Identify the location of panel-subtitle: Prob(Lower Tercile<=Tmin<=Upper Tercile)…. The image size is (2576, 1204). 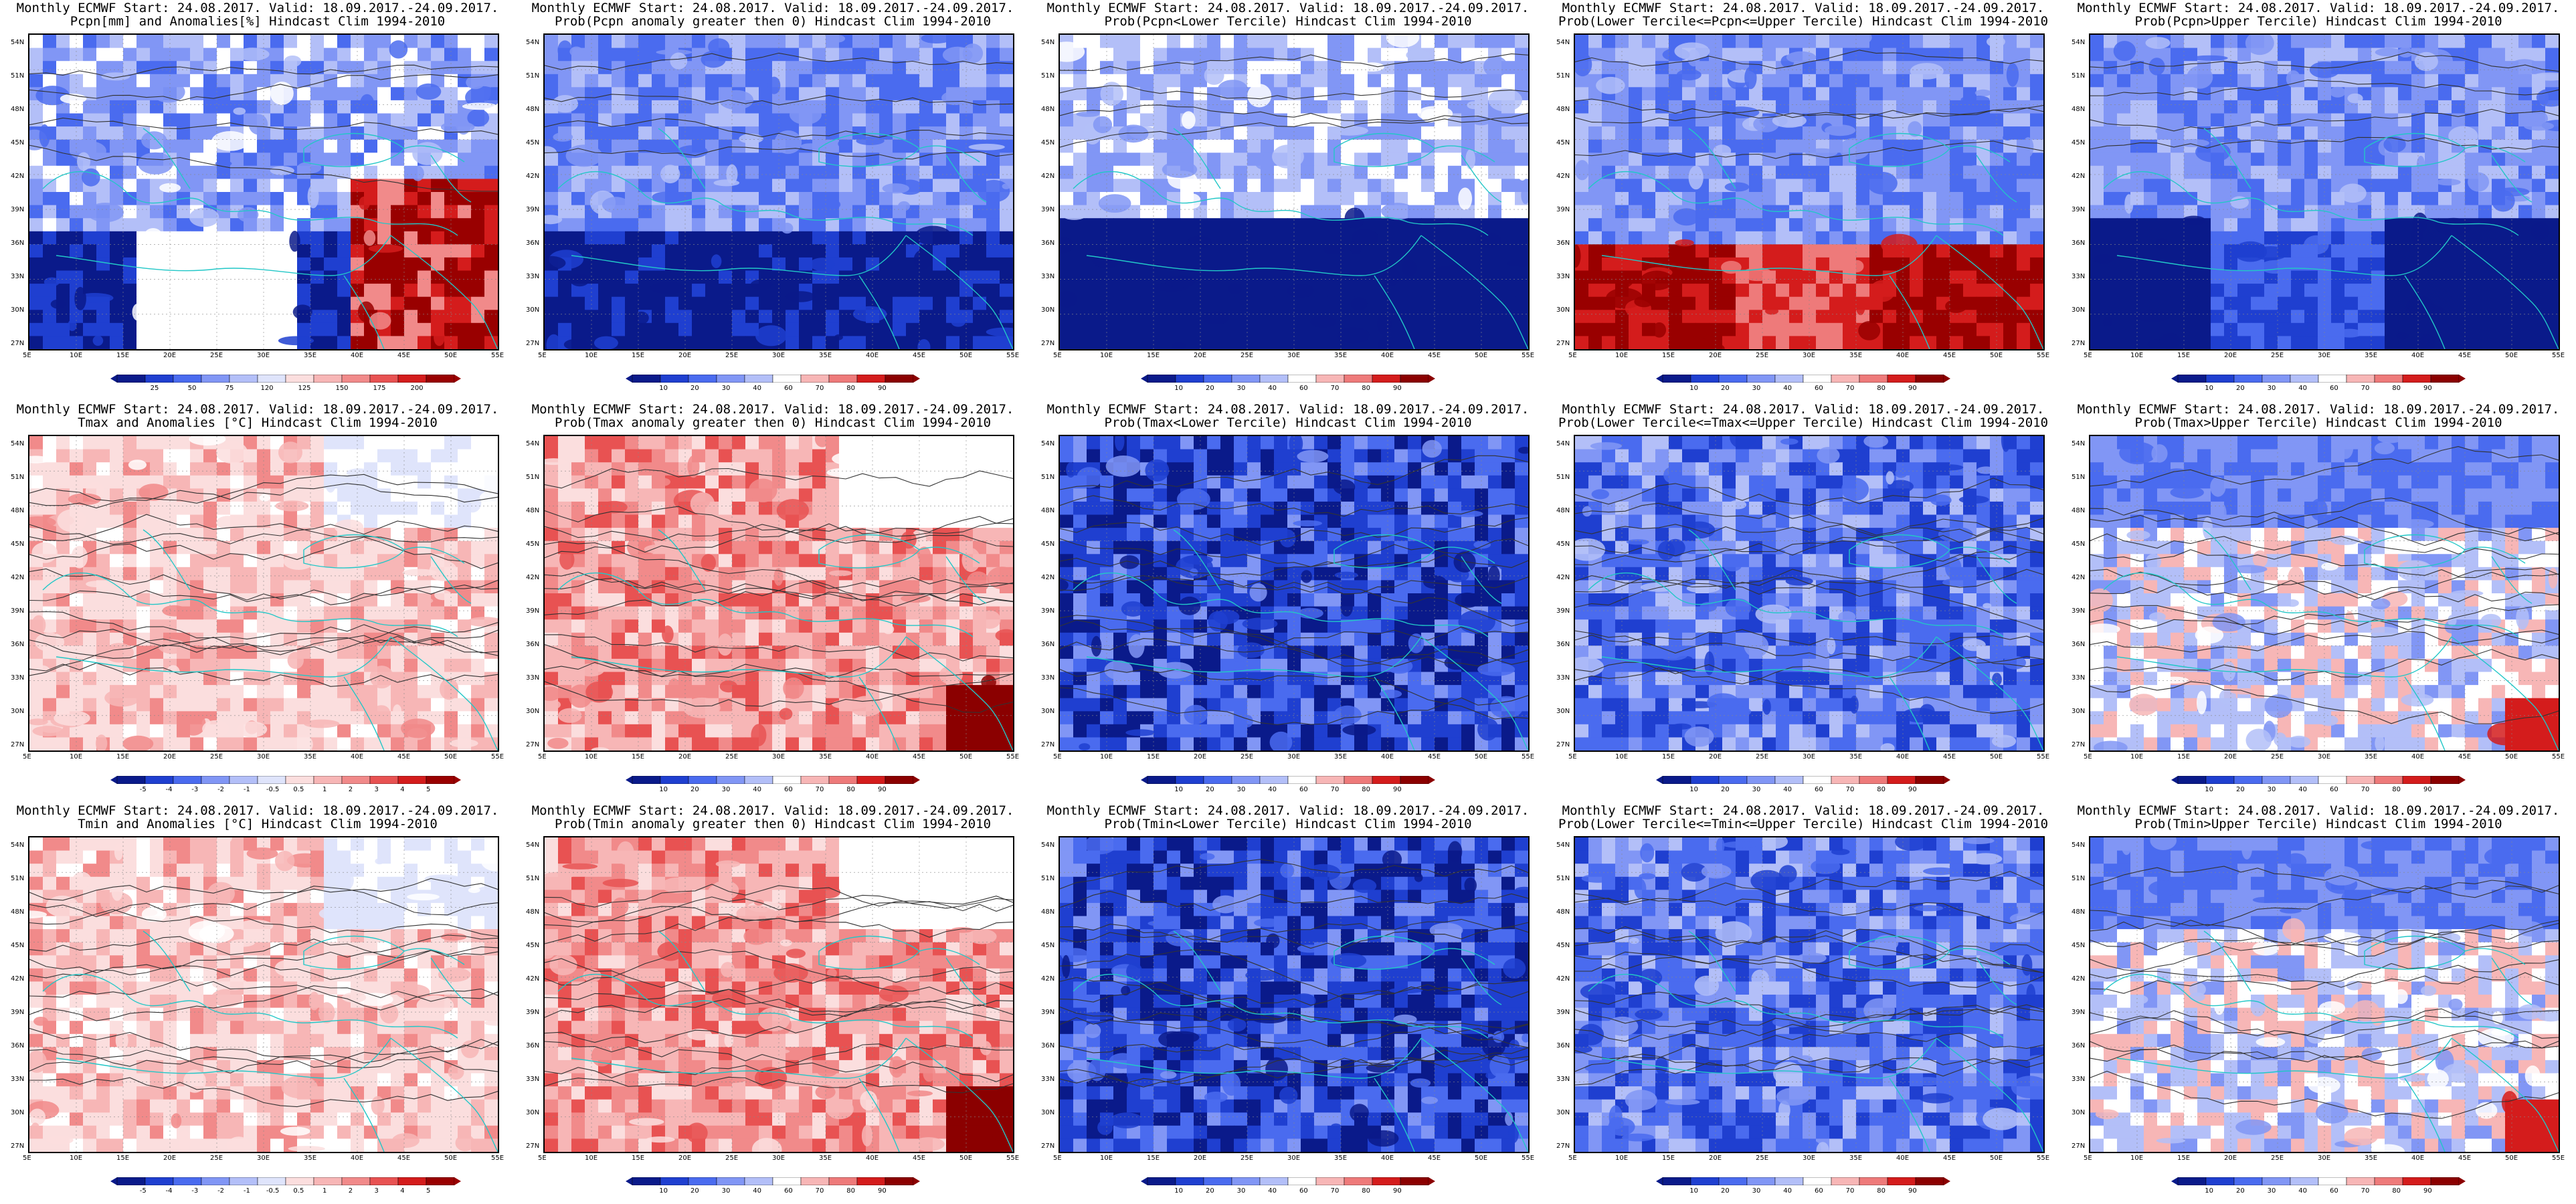
(1803, 824).